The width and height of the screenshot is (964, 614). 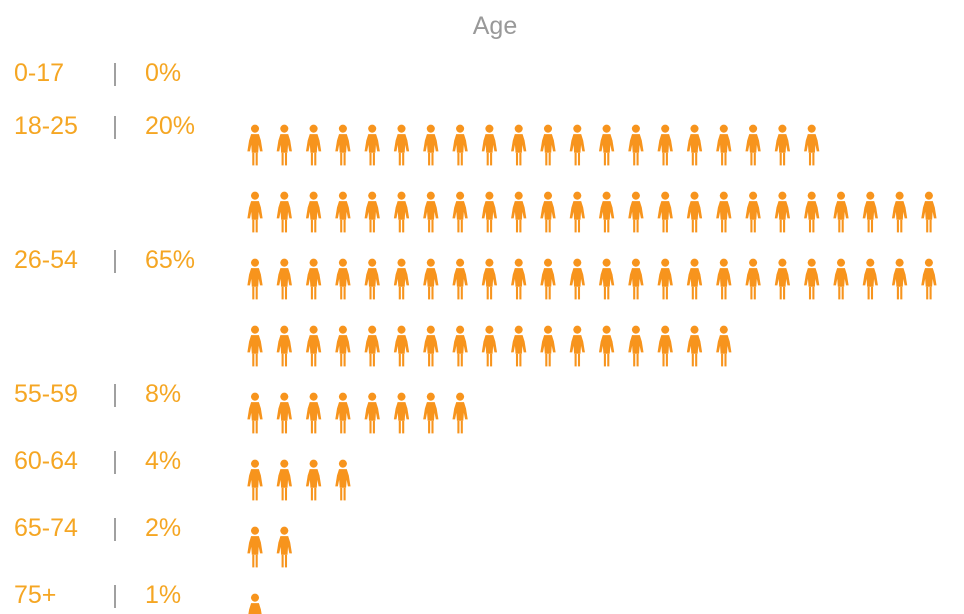 What do you see at coordinates (120, 461) in the screenshot?
I see `row-label-60-64: 60-64 | 4%` at bounding box center [120, 461].